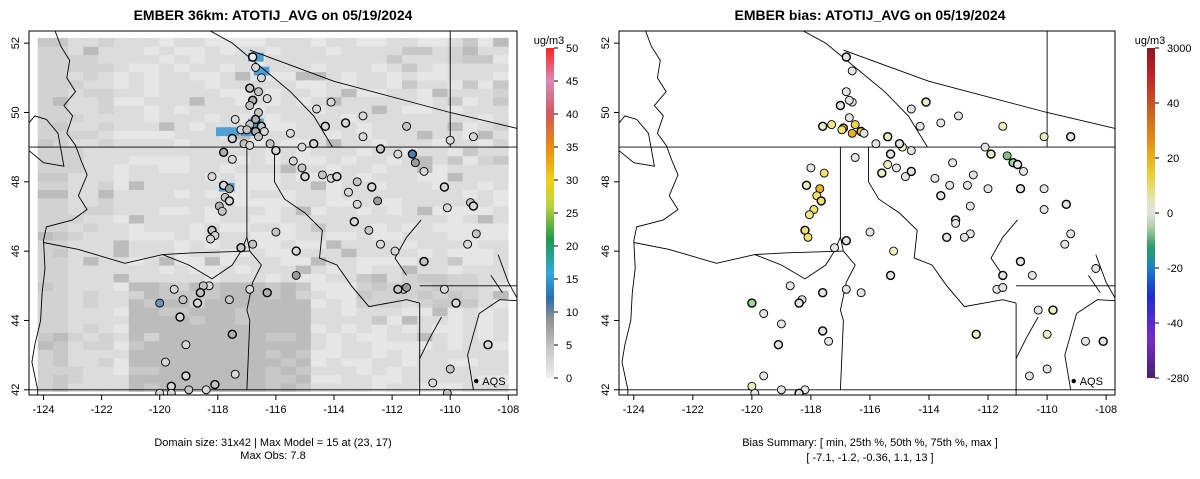 This screenshot has height=479, width=1200. What do you see at coordinates (550, 213) in the screenshot?
I see `left-colorbar` at bounding box center [550, 213].